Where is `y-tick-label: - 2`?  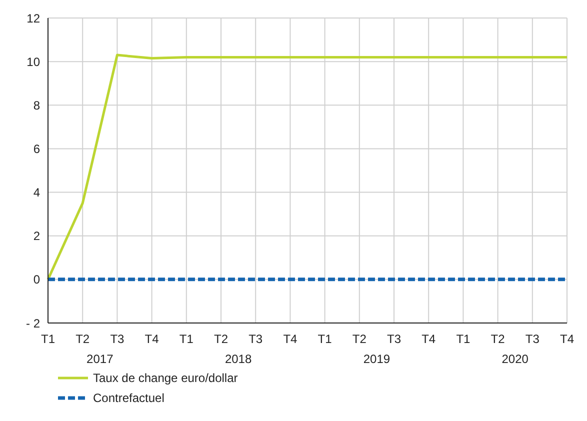 y-tick-label: - 2 is located at coordinates (33, 323).